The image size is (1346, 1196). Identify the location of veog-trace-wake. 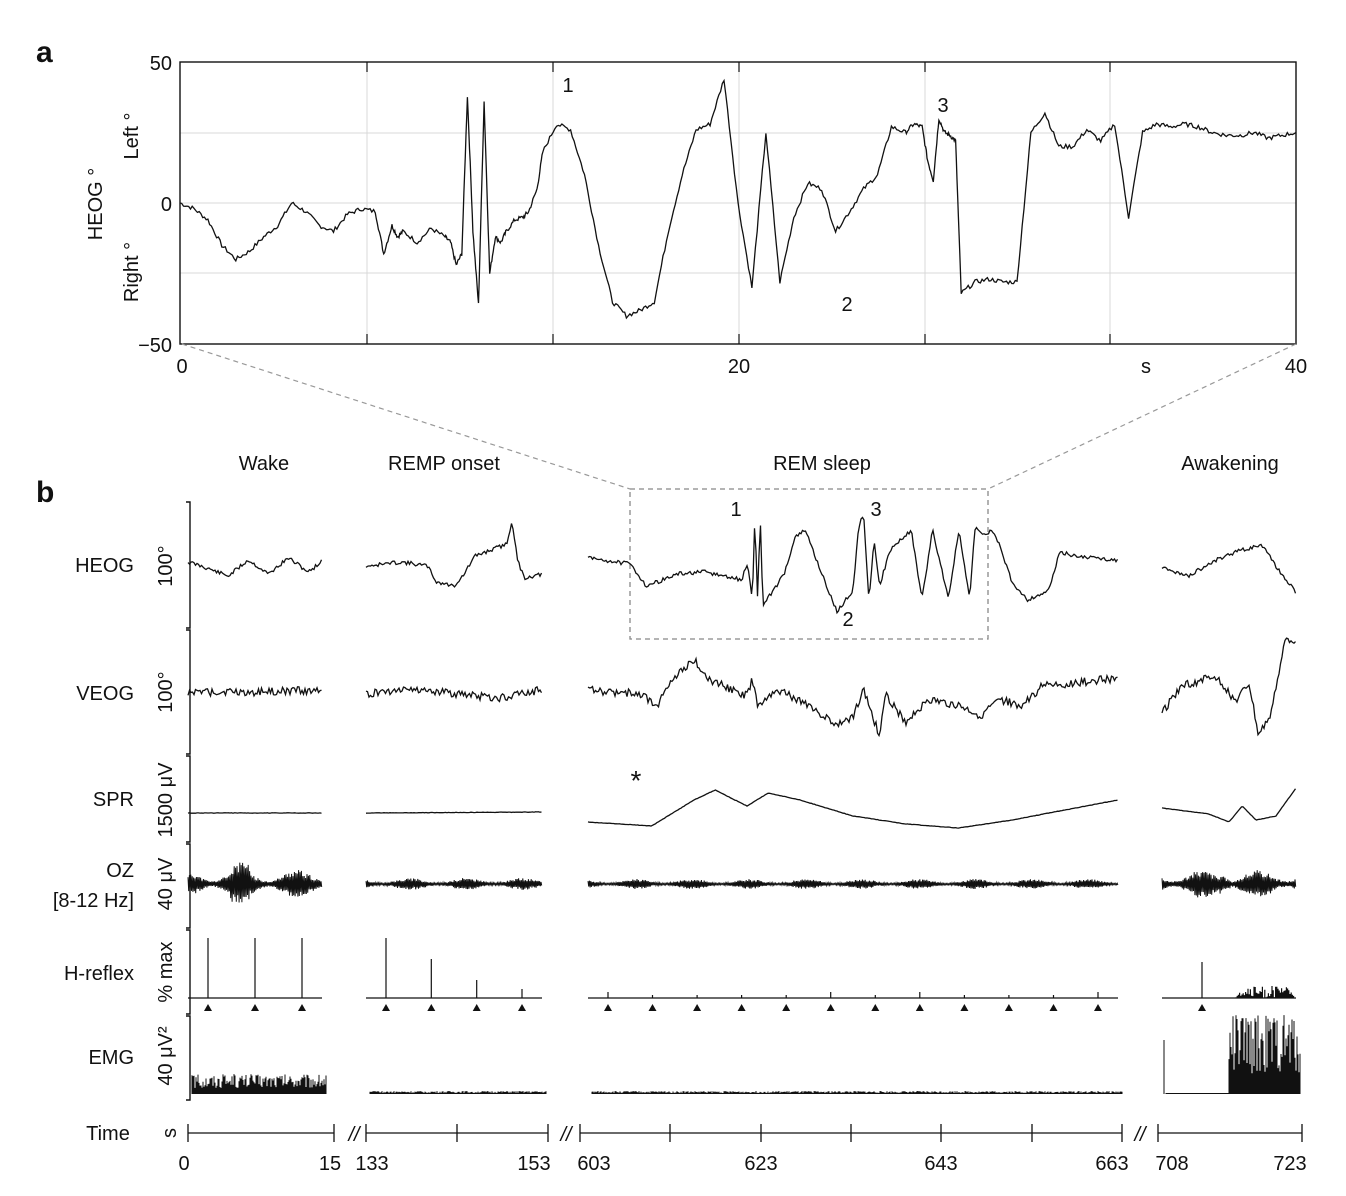
(254, 691).